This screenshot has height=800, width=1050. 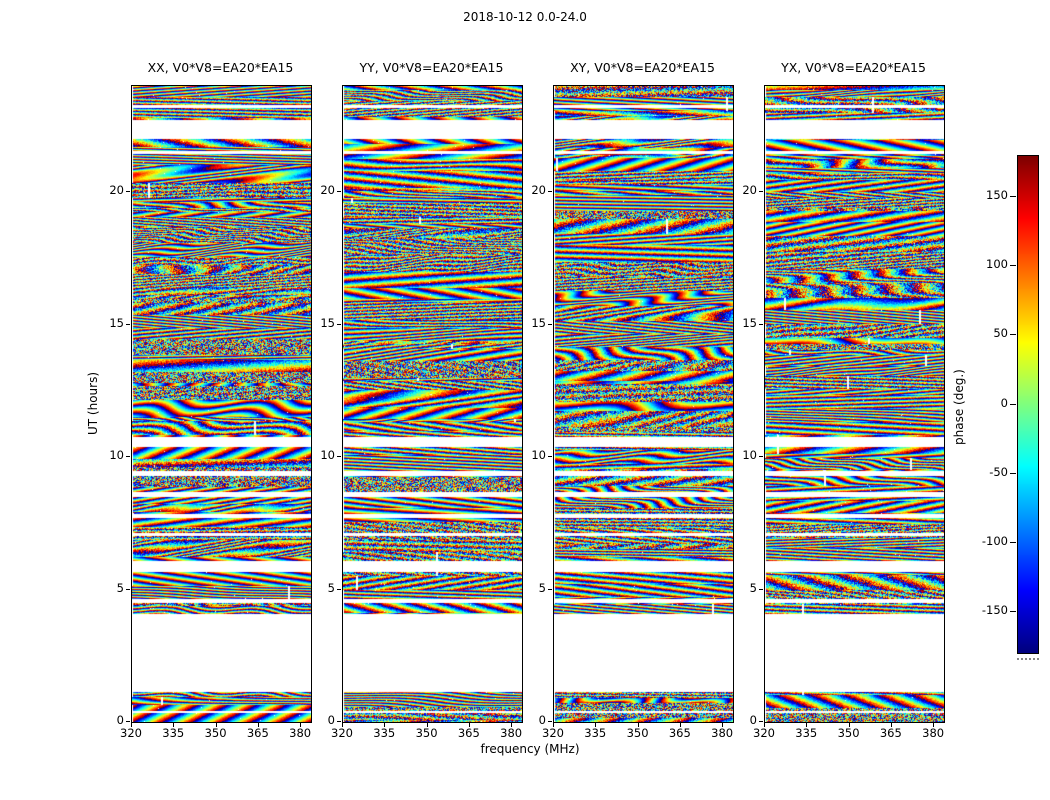 What do you see at coordinates (994, 609) in the screenshot?
I see `colorbar-tick-label: -150` at bounding box center [994, 609].